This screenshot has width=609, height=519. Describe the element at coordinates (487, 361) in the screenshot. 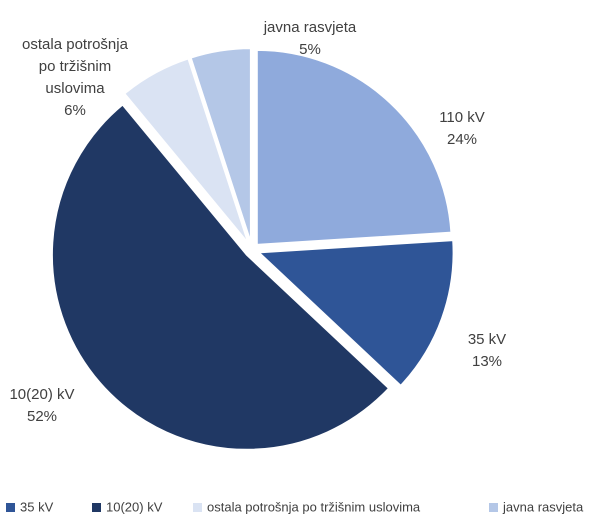

I see `slice-value-label: 13%` at that location.